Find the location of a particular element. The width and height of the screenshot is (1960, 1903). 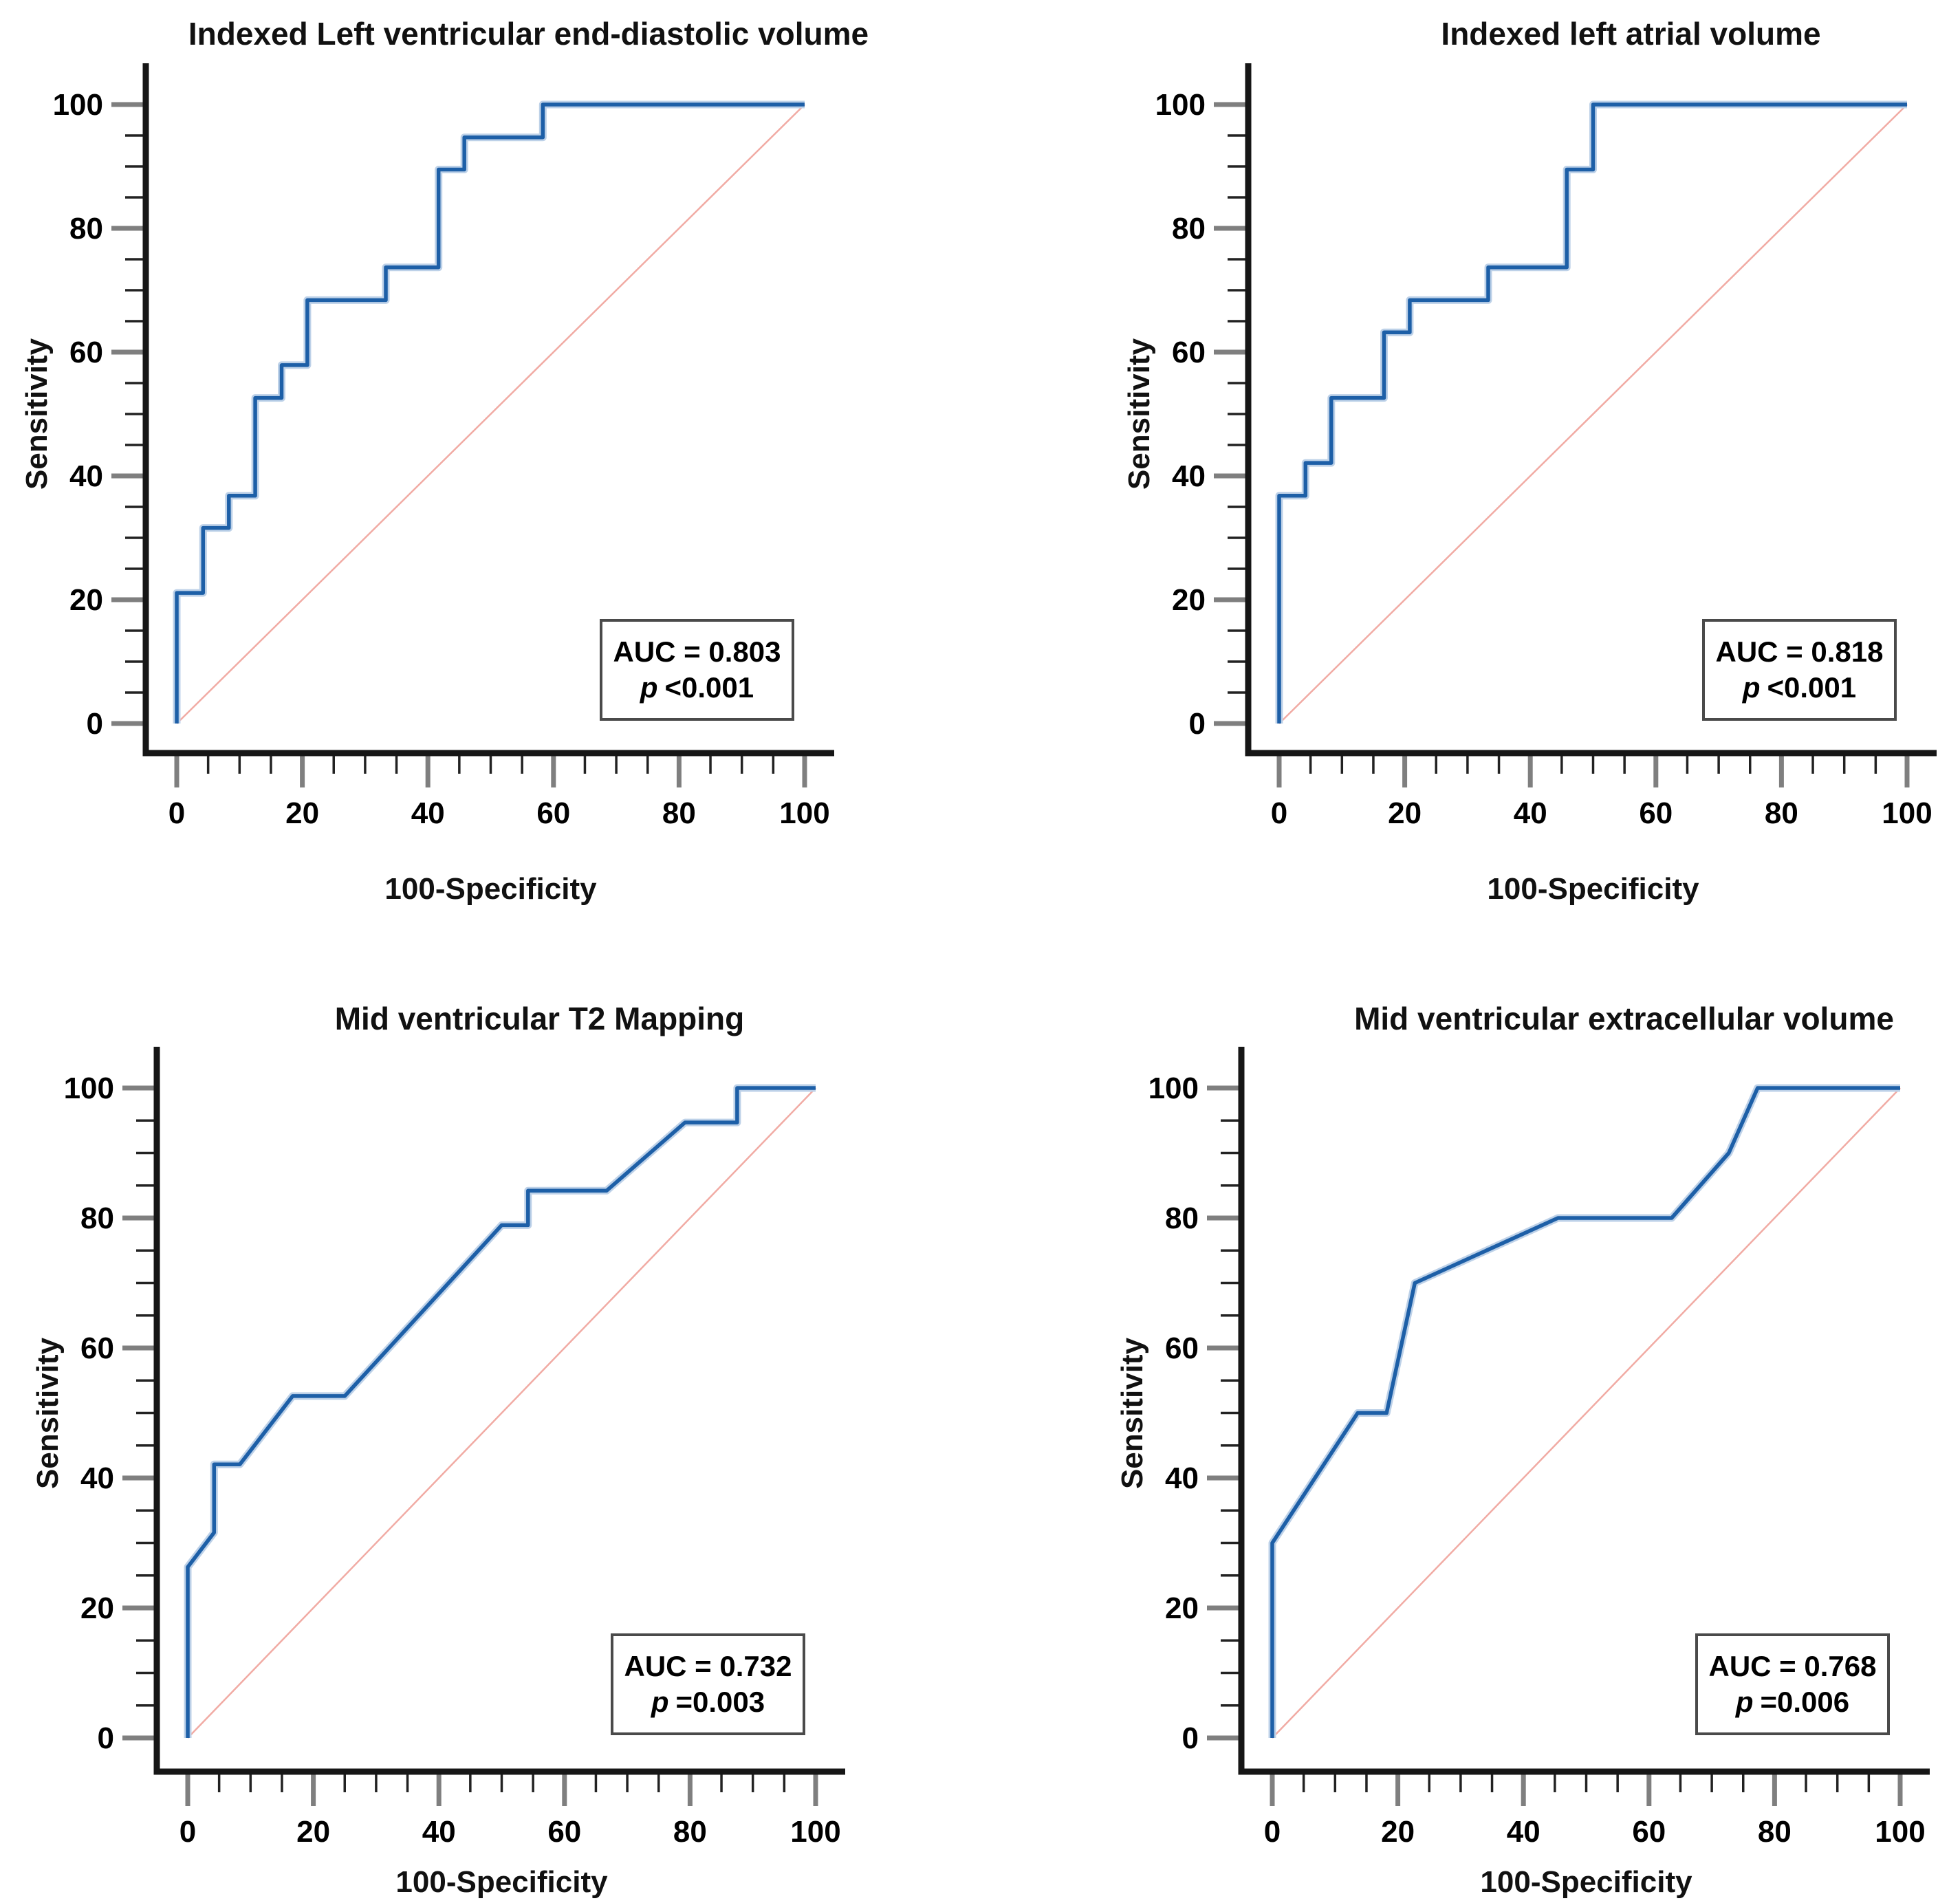

auc-value: AUC = 0.732 is located at coordinates (708, 1665).